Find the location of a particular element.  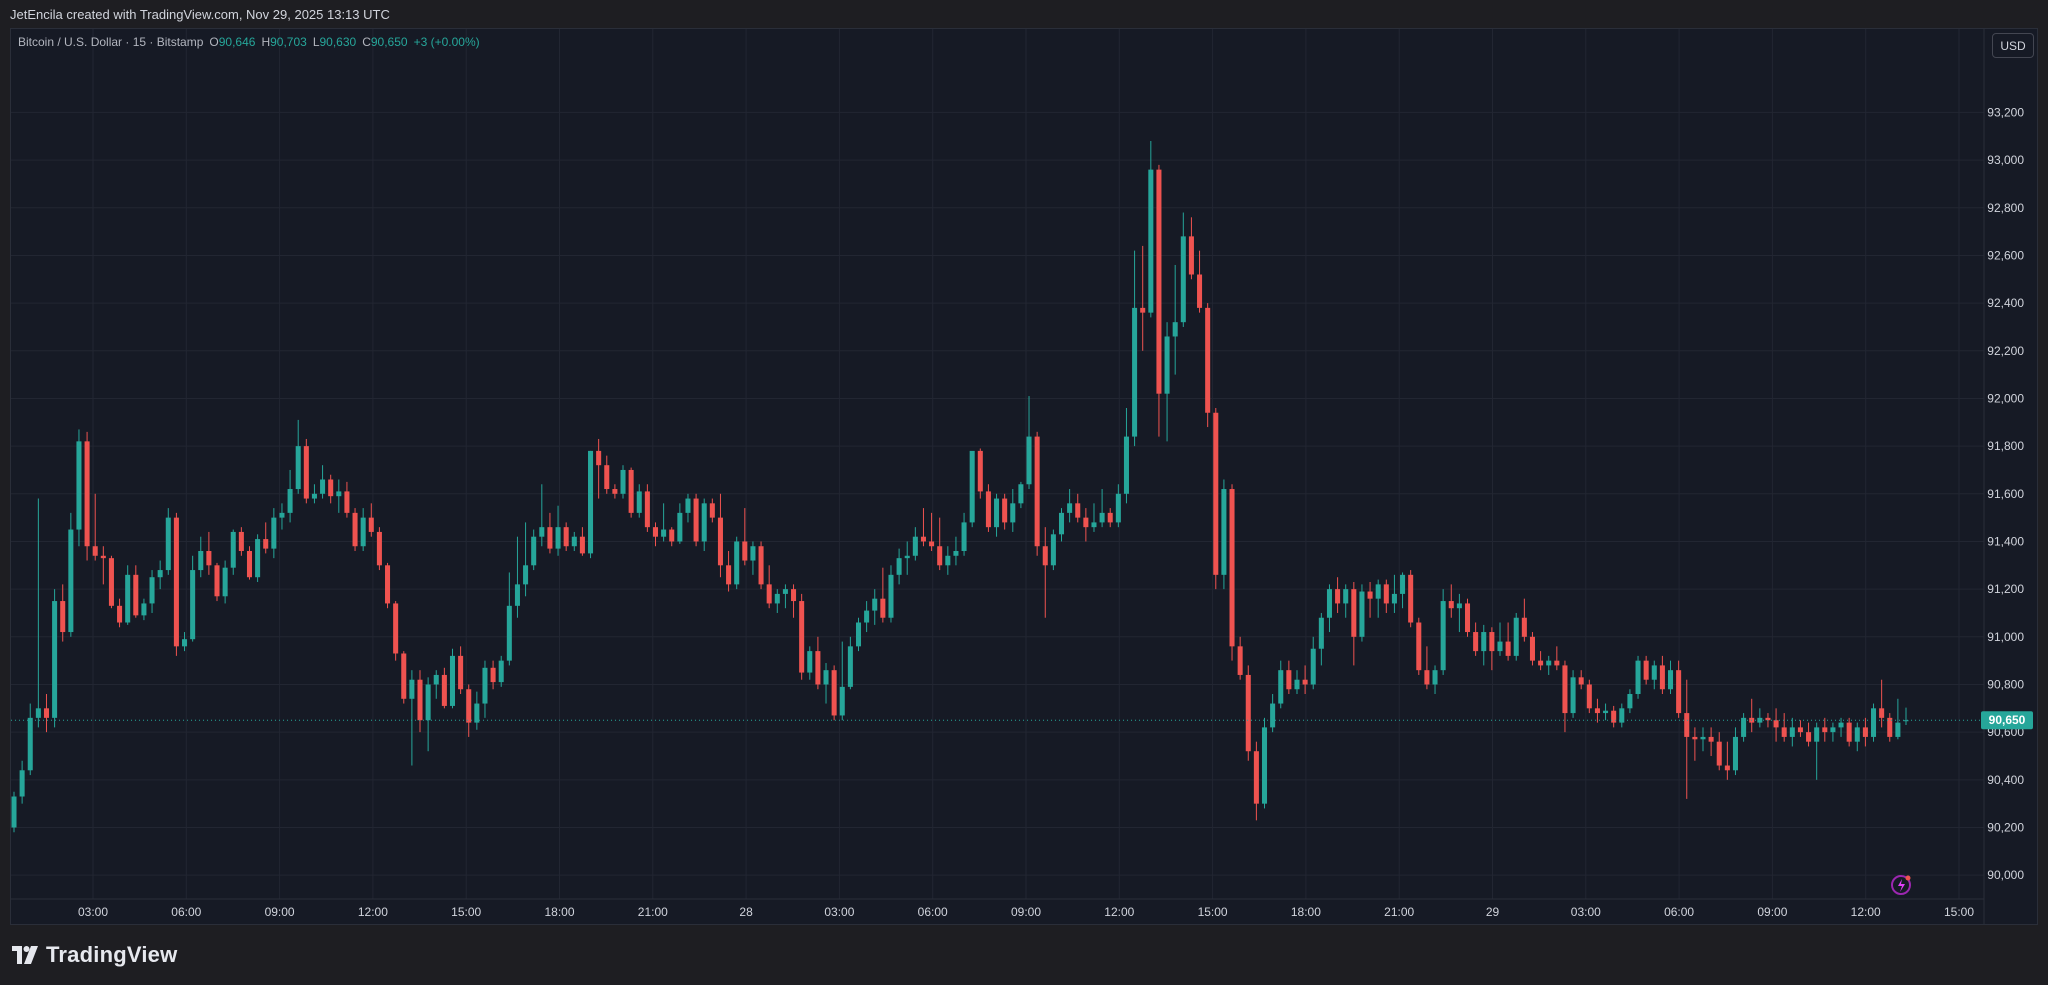

x-tick-label: 18:00 is located at coordinates (1306, 912).